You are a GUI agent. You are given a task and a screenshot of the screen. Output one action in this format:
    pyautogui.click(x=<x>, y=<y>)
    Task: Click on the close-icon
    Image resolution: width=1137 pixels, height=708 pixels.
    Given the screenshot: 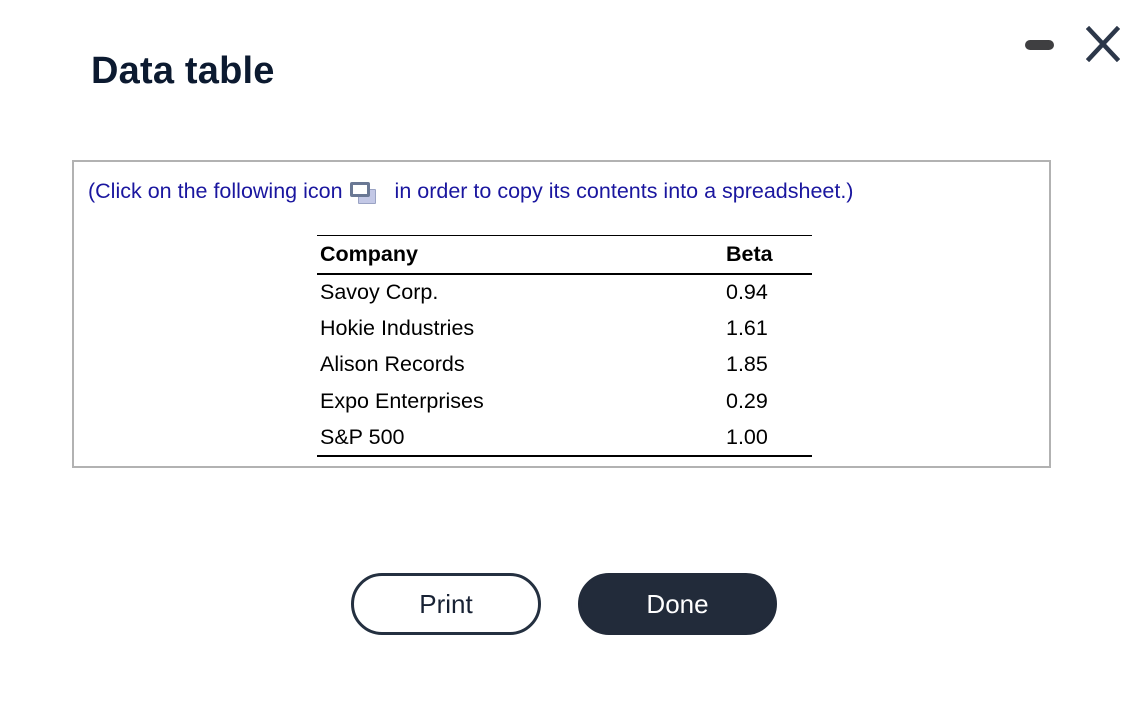 What is the action you would take?
    pyautogui.click(x=1103, y=44)
    